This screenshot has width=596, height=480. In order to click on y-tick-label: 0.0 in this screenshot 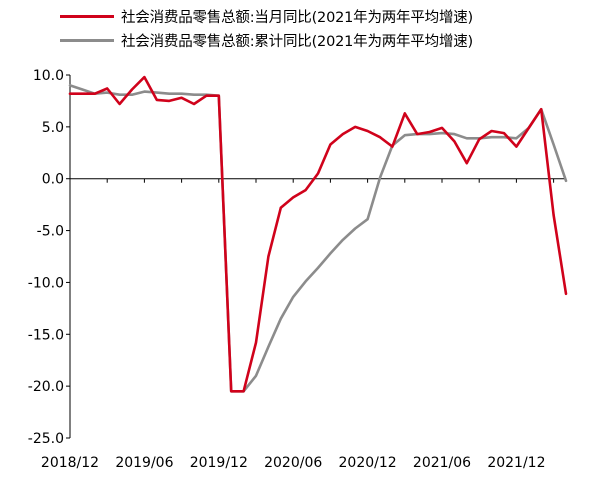, I will do `click(53, 180)`.